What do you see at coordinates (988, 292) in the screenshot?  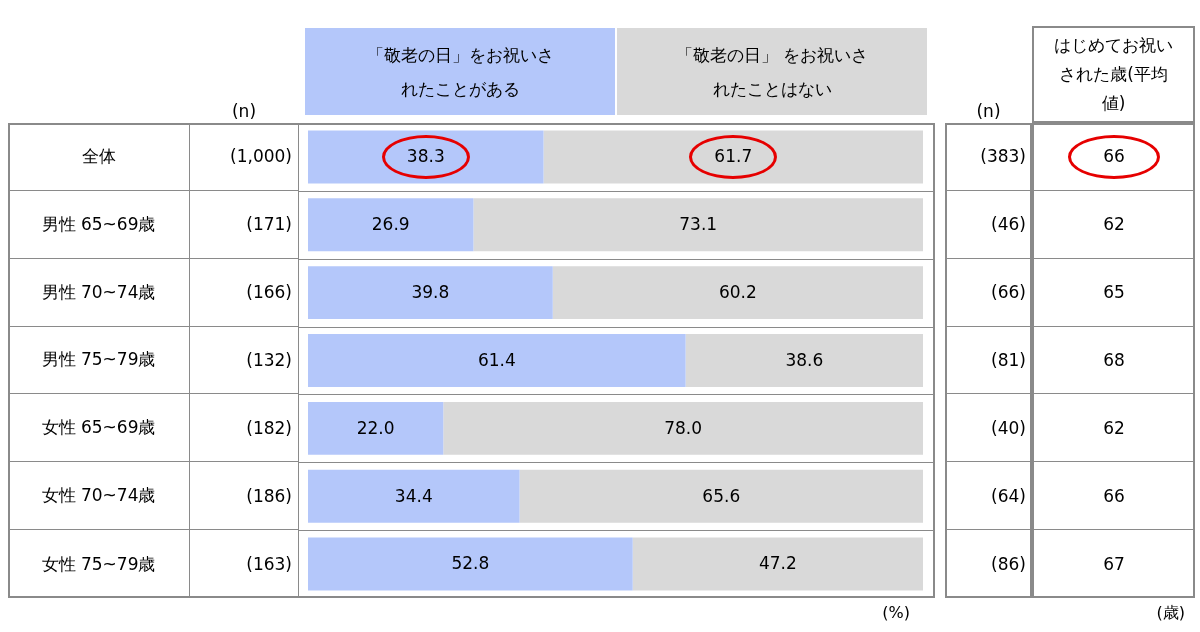 I see `data-label: (66)` at bounding box center [988, 292].